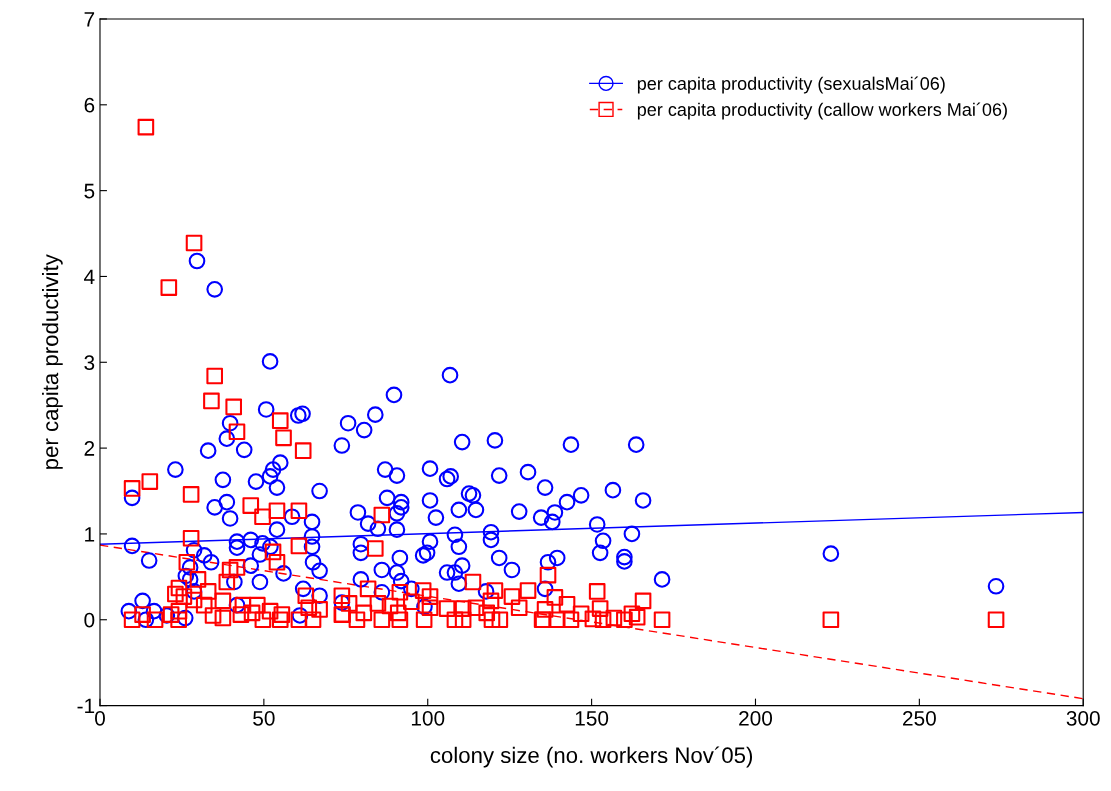  Describe the element at coordinates (89, 276) in the screenshot. I see `y-tick-label: 4` at that location.